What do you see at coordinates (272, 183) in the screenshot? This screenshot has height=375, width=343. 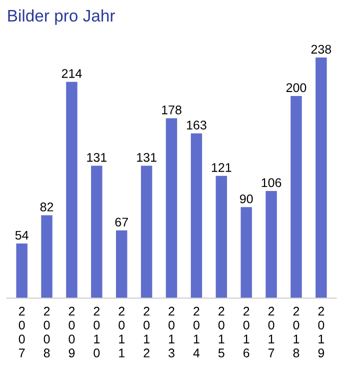 I see `data-label: 106` at bounding box center [272, 183].